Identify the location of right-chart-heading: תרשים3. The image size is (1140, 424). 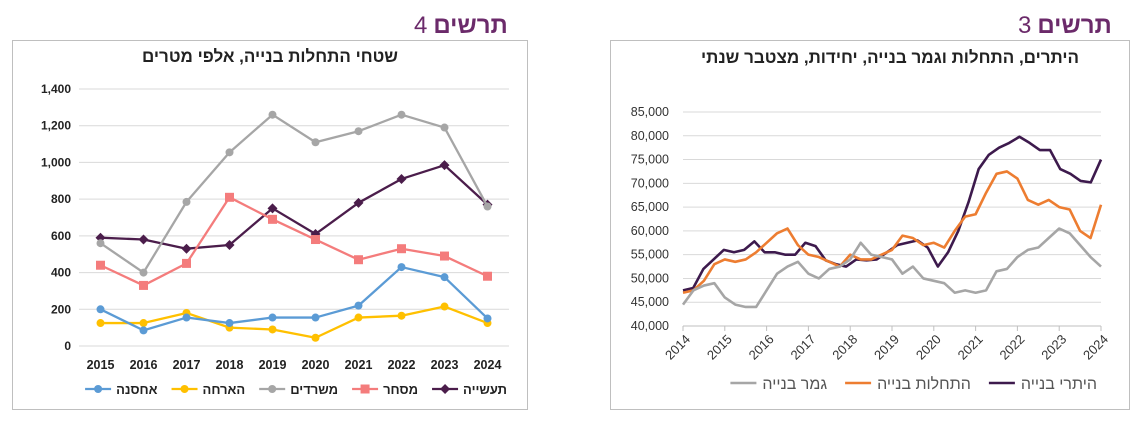
(1065, 26).